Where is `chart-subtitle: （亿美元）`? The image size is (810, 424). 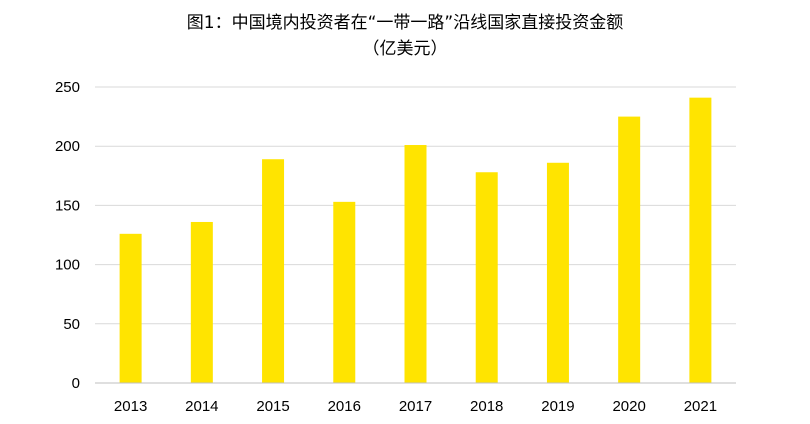 chart-subtitle: （亿美元） is located at coordinates (405, 49).